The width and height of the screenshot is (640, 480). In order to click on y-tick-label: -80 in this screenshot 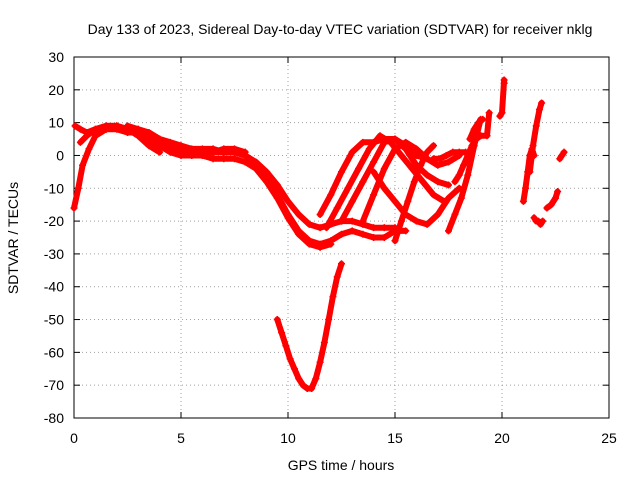, I will do `click(54, 418)`.